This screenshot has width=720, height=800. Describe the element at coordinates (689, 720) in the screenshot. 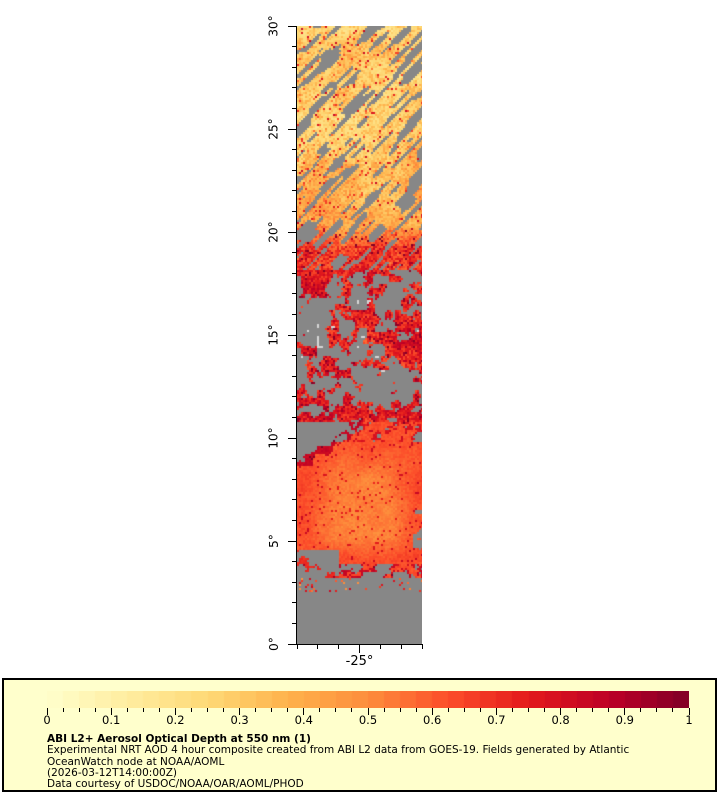

I see `colorbar-tick-label: 1` at that location.